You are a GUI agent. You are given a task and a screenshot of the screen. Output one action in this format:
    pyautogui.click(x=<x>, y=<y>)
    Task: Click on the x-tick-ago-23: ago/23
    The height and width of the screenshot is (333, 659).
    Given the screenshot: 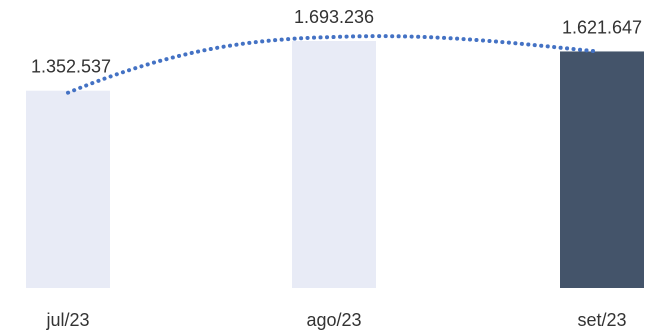 What is the action you would take?
    pyautogui.click(x=333, y=320)
    